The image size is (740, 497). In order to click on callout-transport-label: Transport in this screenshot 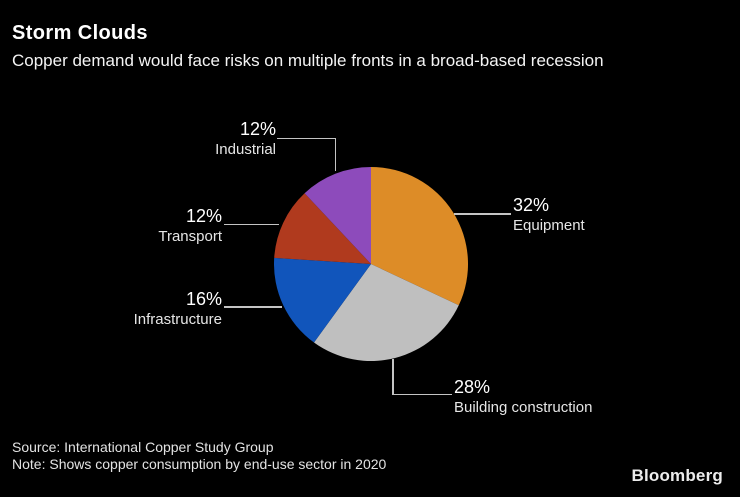, I will do `click(190, 236)`.